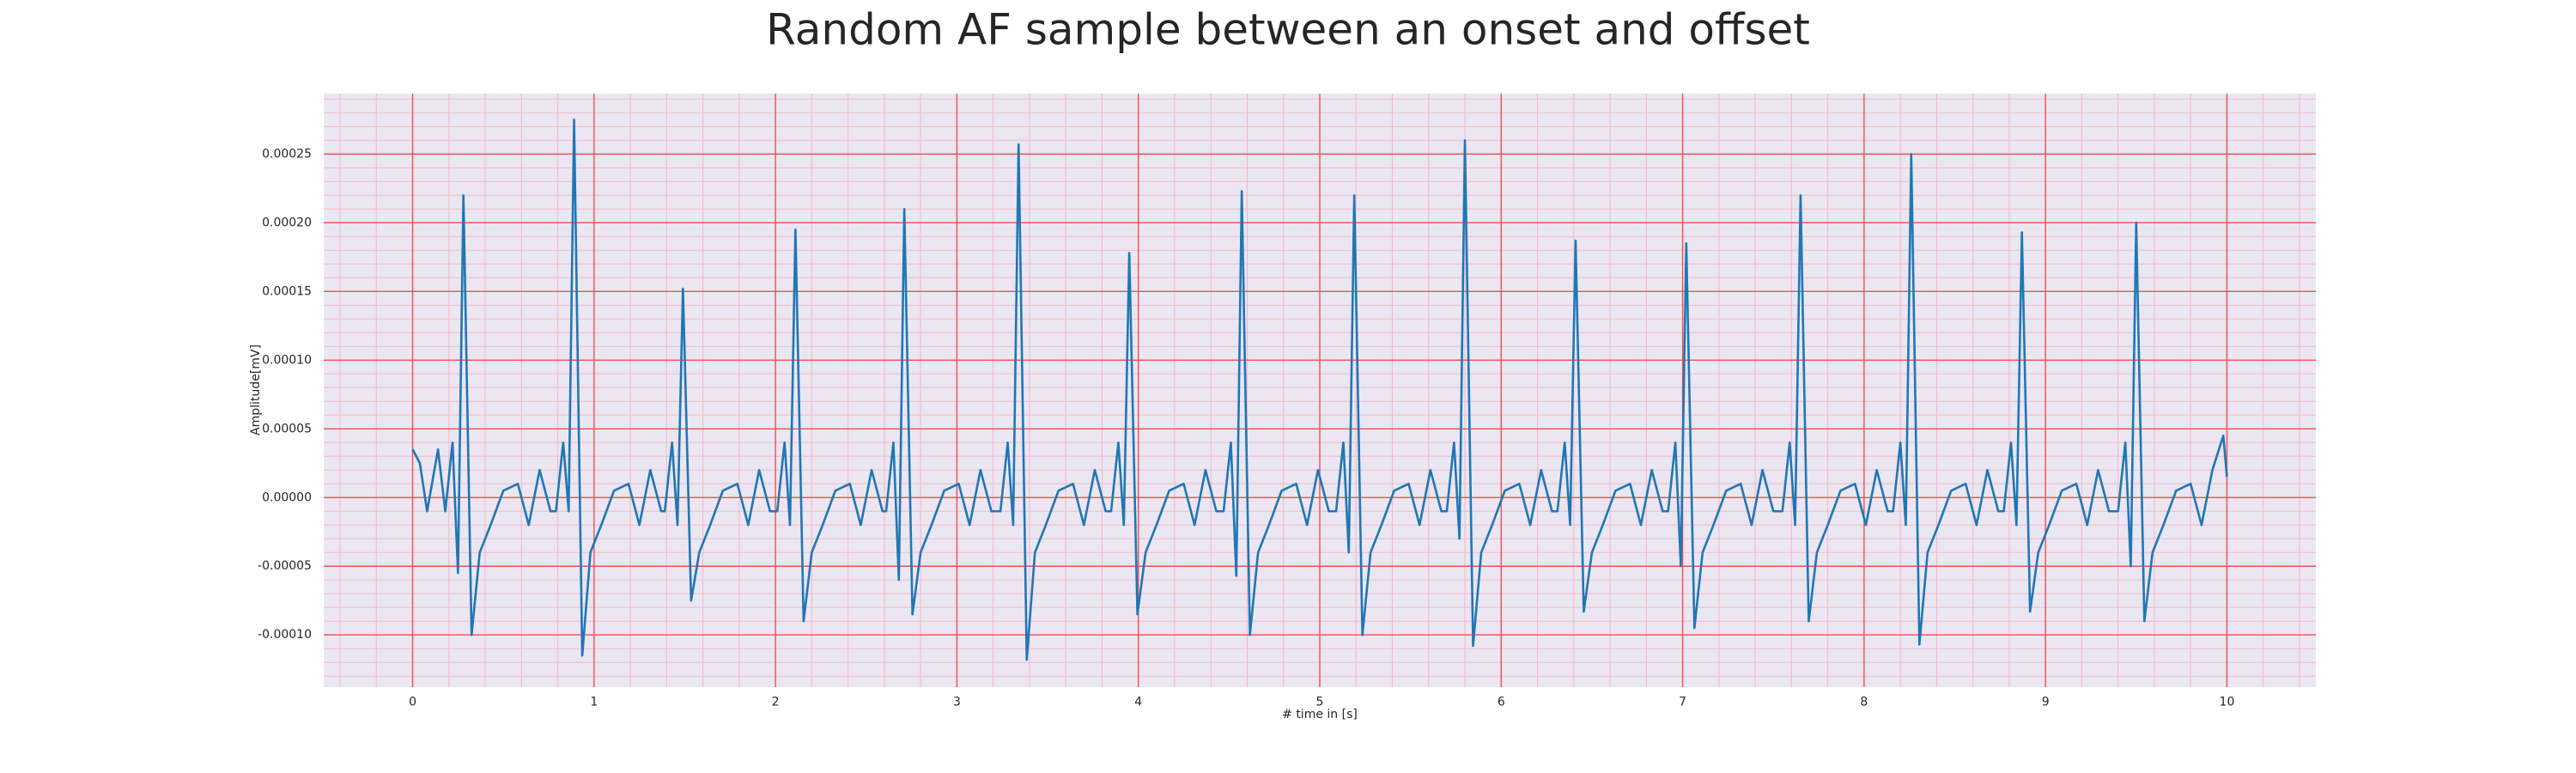 Image resolution: width=2576 pixels, height=773 pixels. Describe the element at coordinates (594, 702) in the screenshot. I see `x-tick-label: 1` at that location.